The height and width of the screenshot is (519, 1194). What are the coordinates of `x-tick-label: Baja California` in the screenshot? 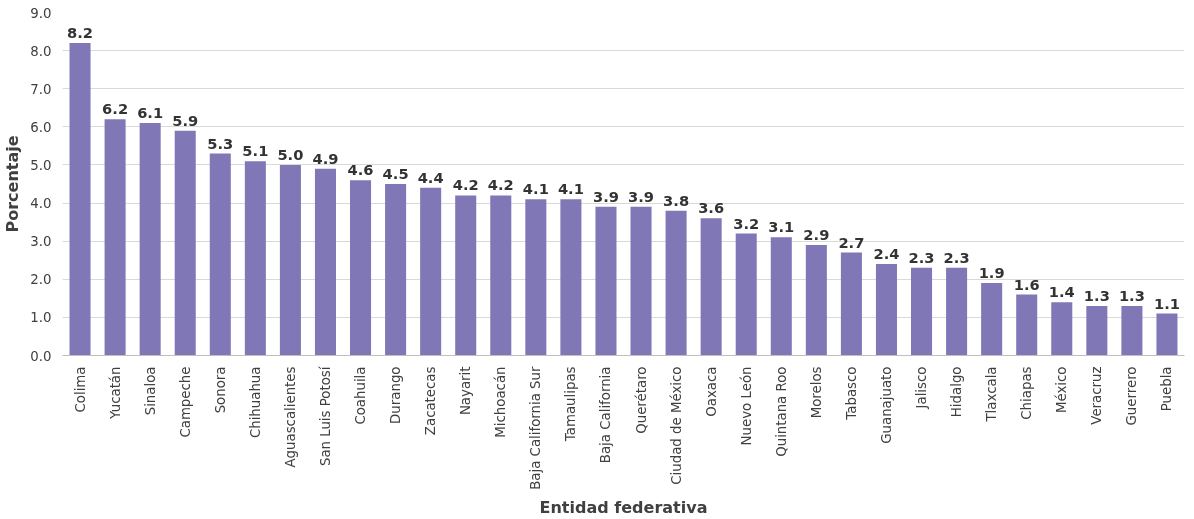 It's located at (606, 415).